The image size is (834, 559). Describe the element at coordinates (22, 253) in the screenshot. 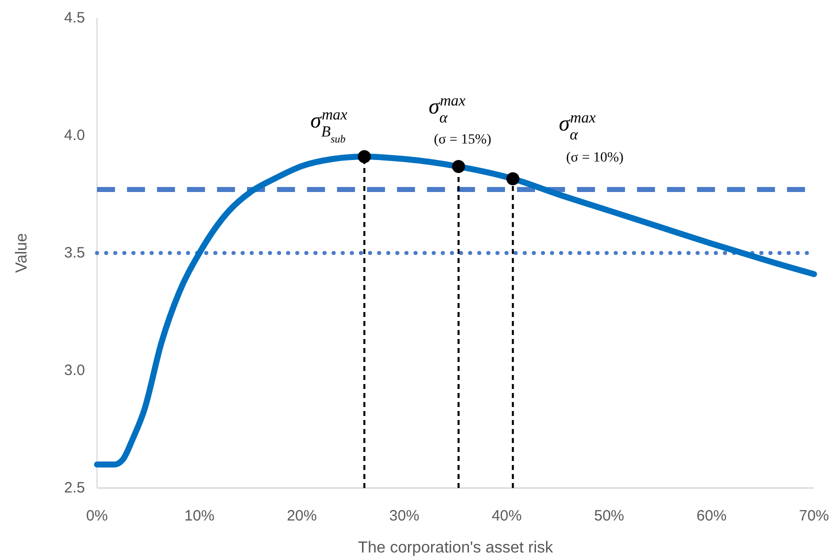

I see `y-axis-title: Value` at that location.